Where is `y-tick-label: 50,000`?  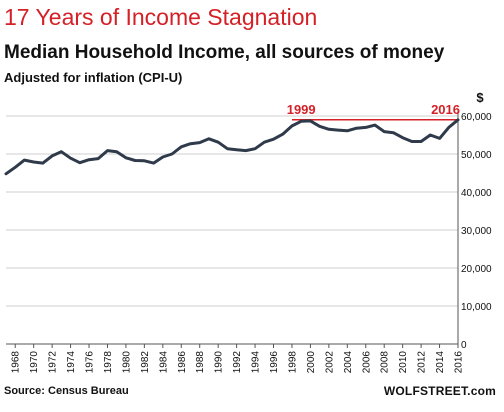 y-tick-label: 50,000 is located at coordinates (476, 155).